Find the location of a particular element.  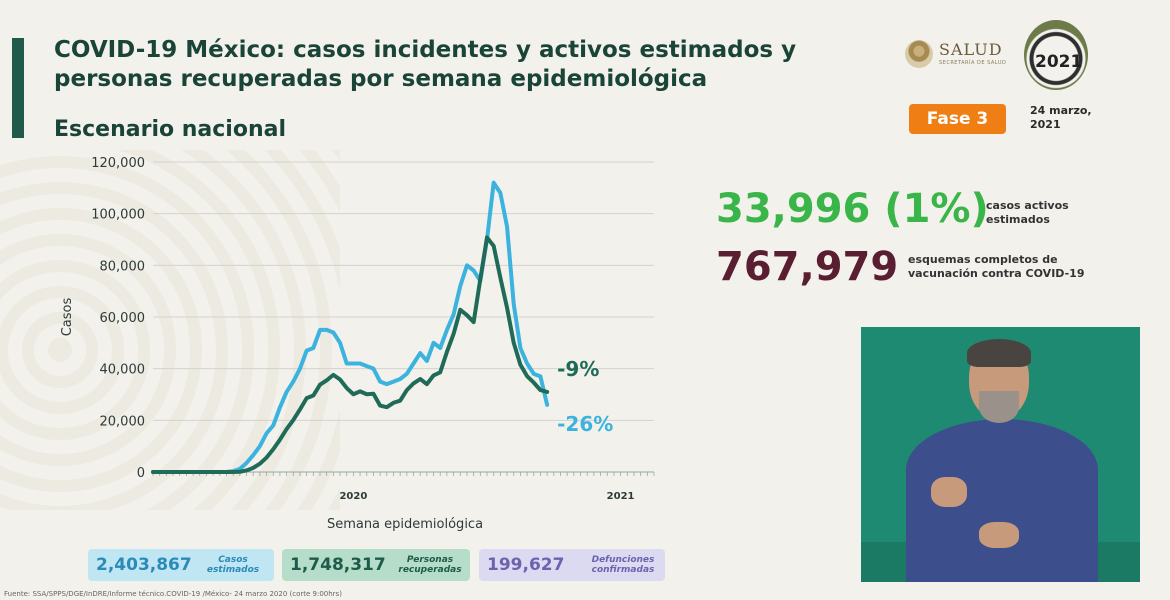

summary-deaths-label: Defunciones confirmadas is located at coordinates (623, 565).